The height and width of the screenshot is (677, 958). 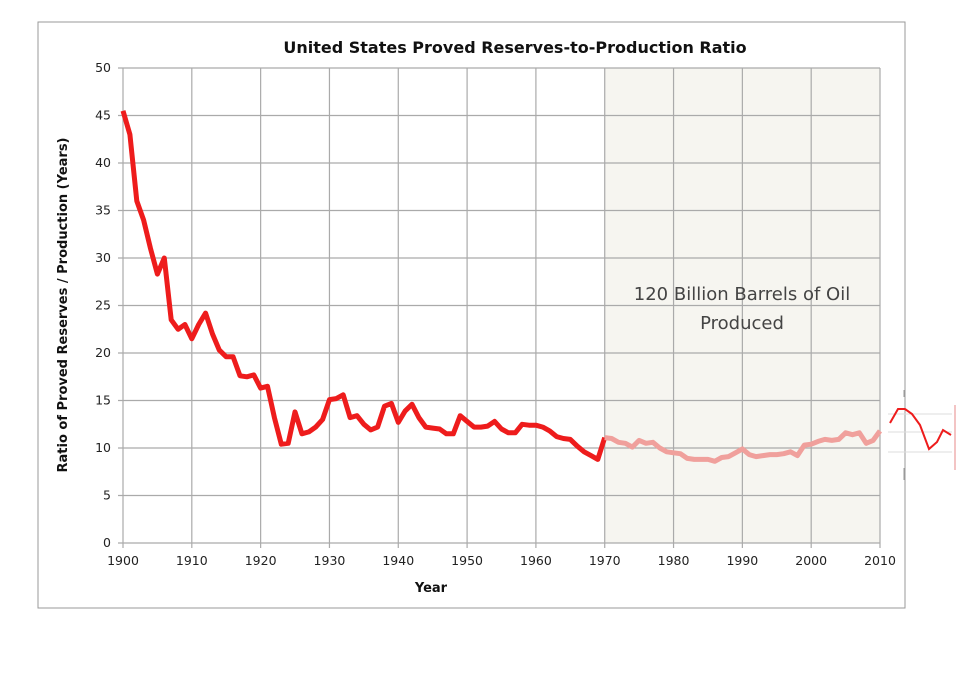 What do you see at coordinates (605, 560) in the screenshot?
I see `x-tick-label: 1970` at bounding box center [605, 560].